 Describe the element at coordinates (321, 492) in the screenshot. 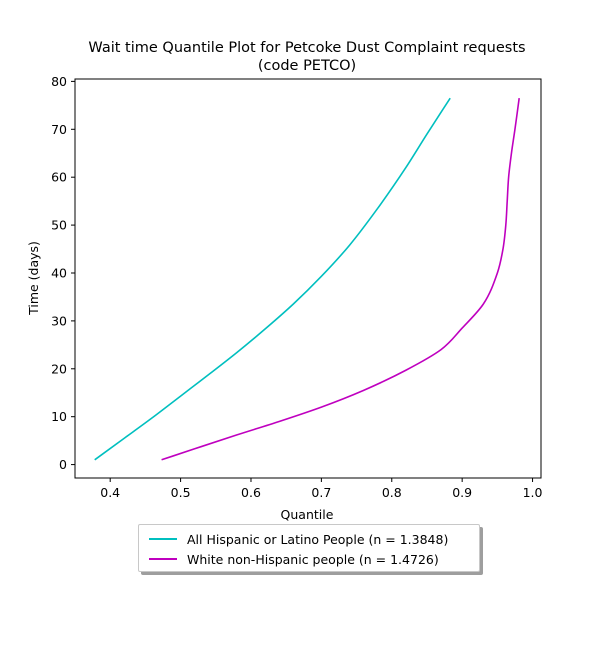

I see `x-tick-label: 0.7` at that location.